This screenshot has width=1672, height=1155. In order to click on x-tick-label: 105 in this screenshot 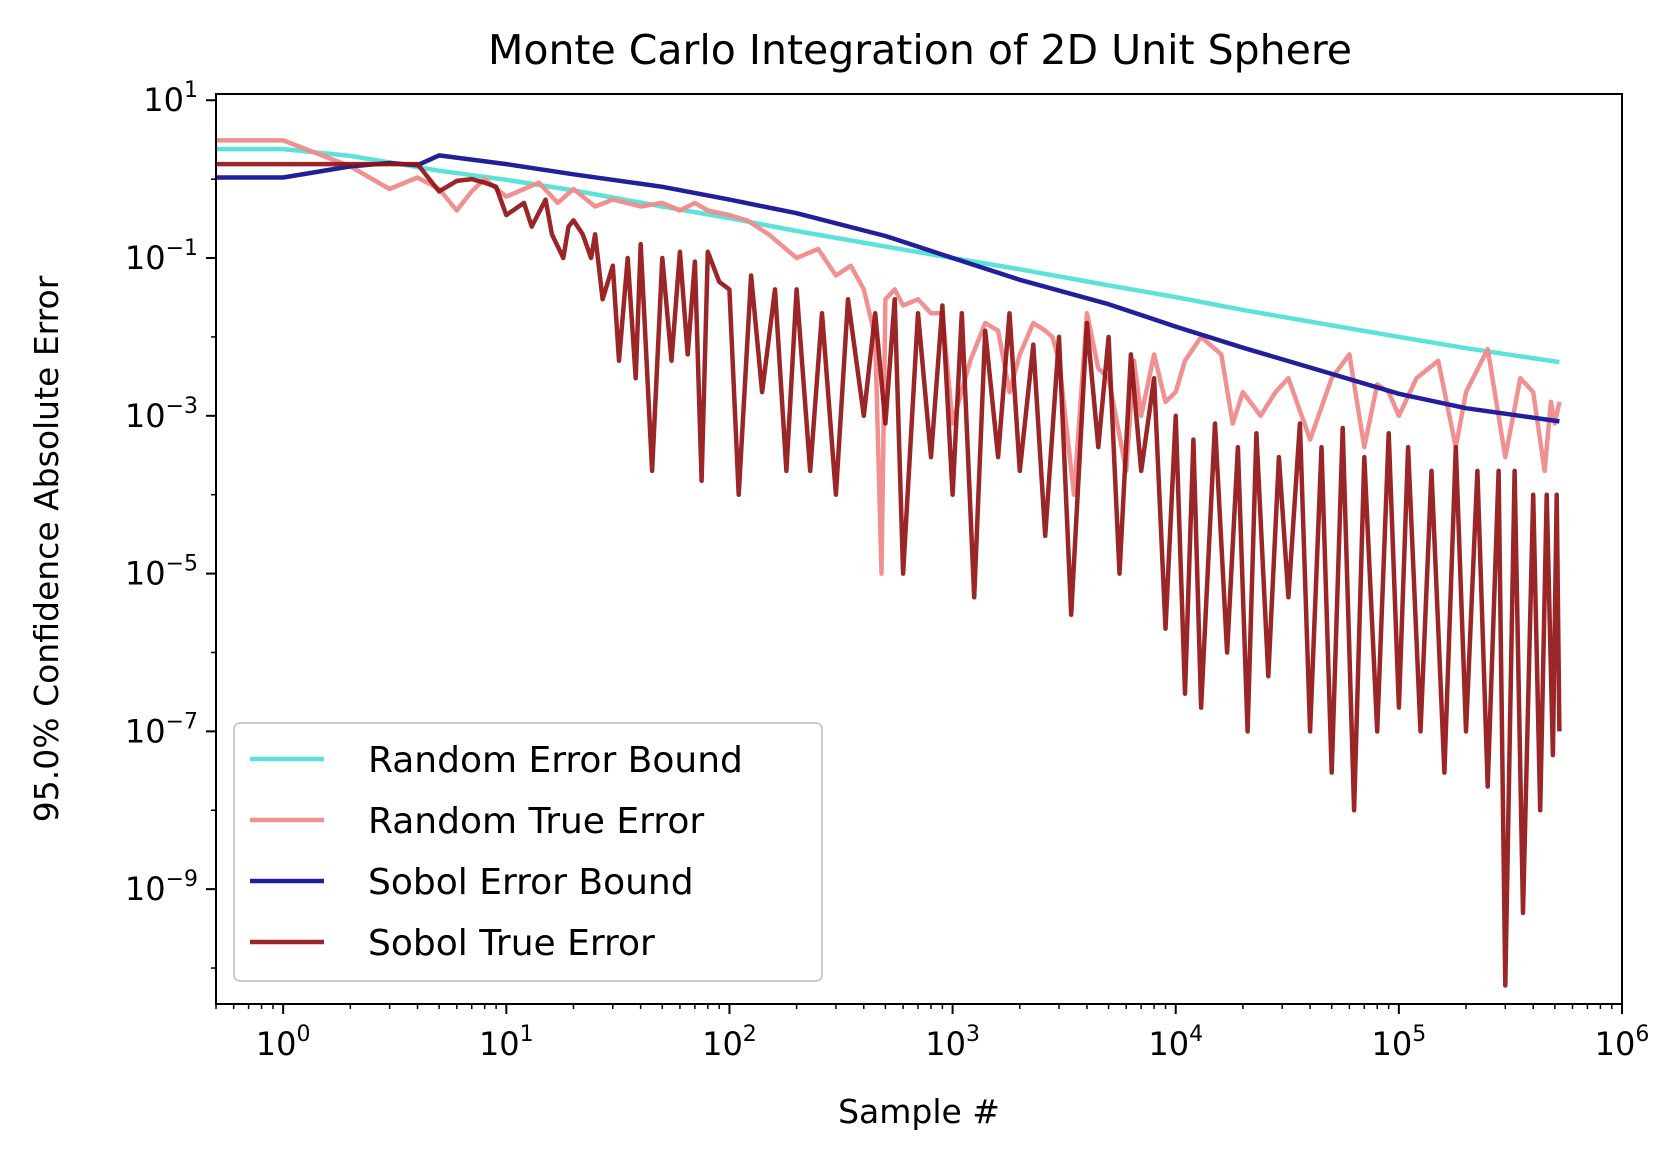, I will do `click(1399, 1042)`.